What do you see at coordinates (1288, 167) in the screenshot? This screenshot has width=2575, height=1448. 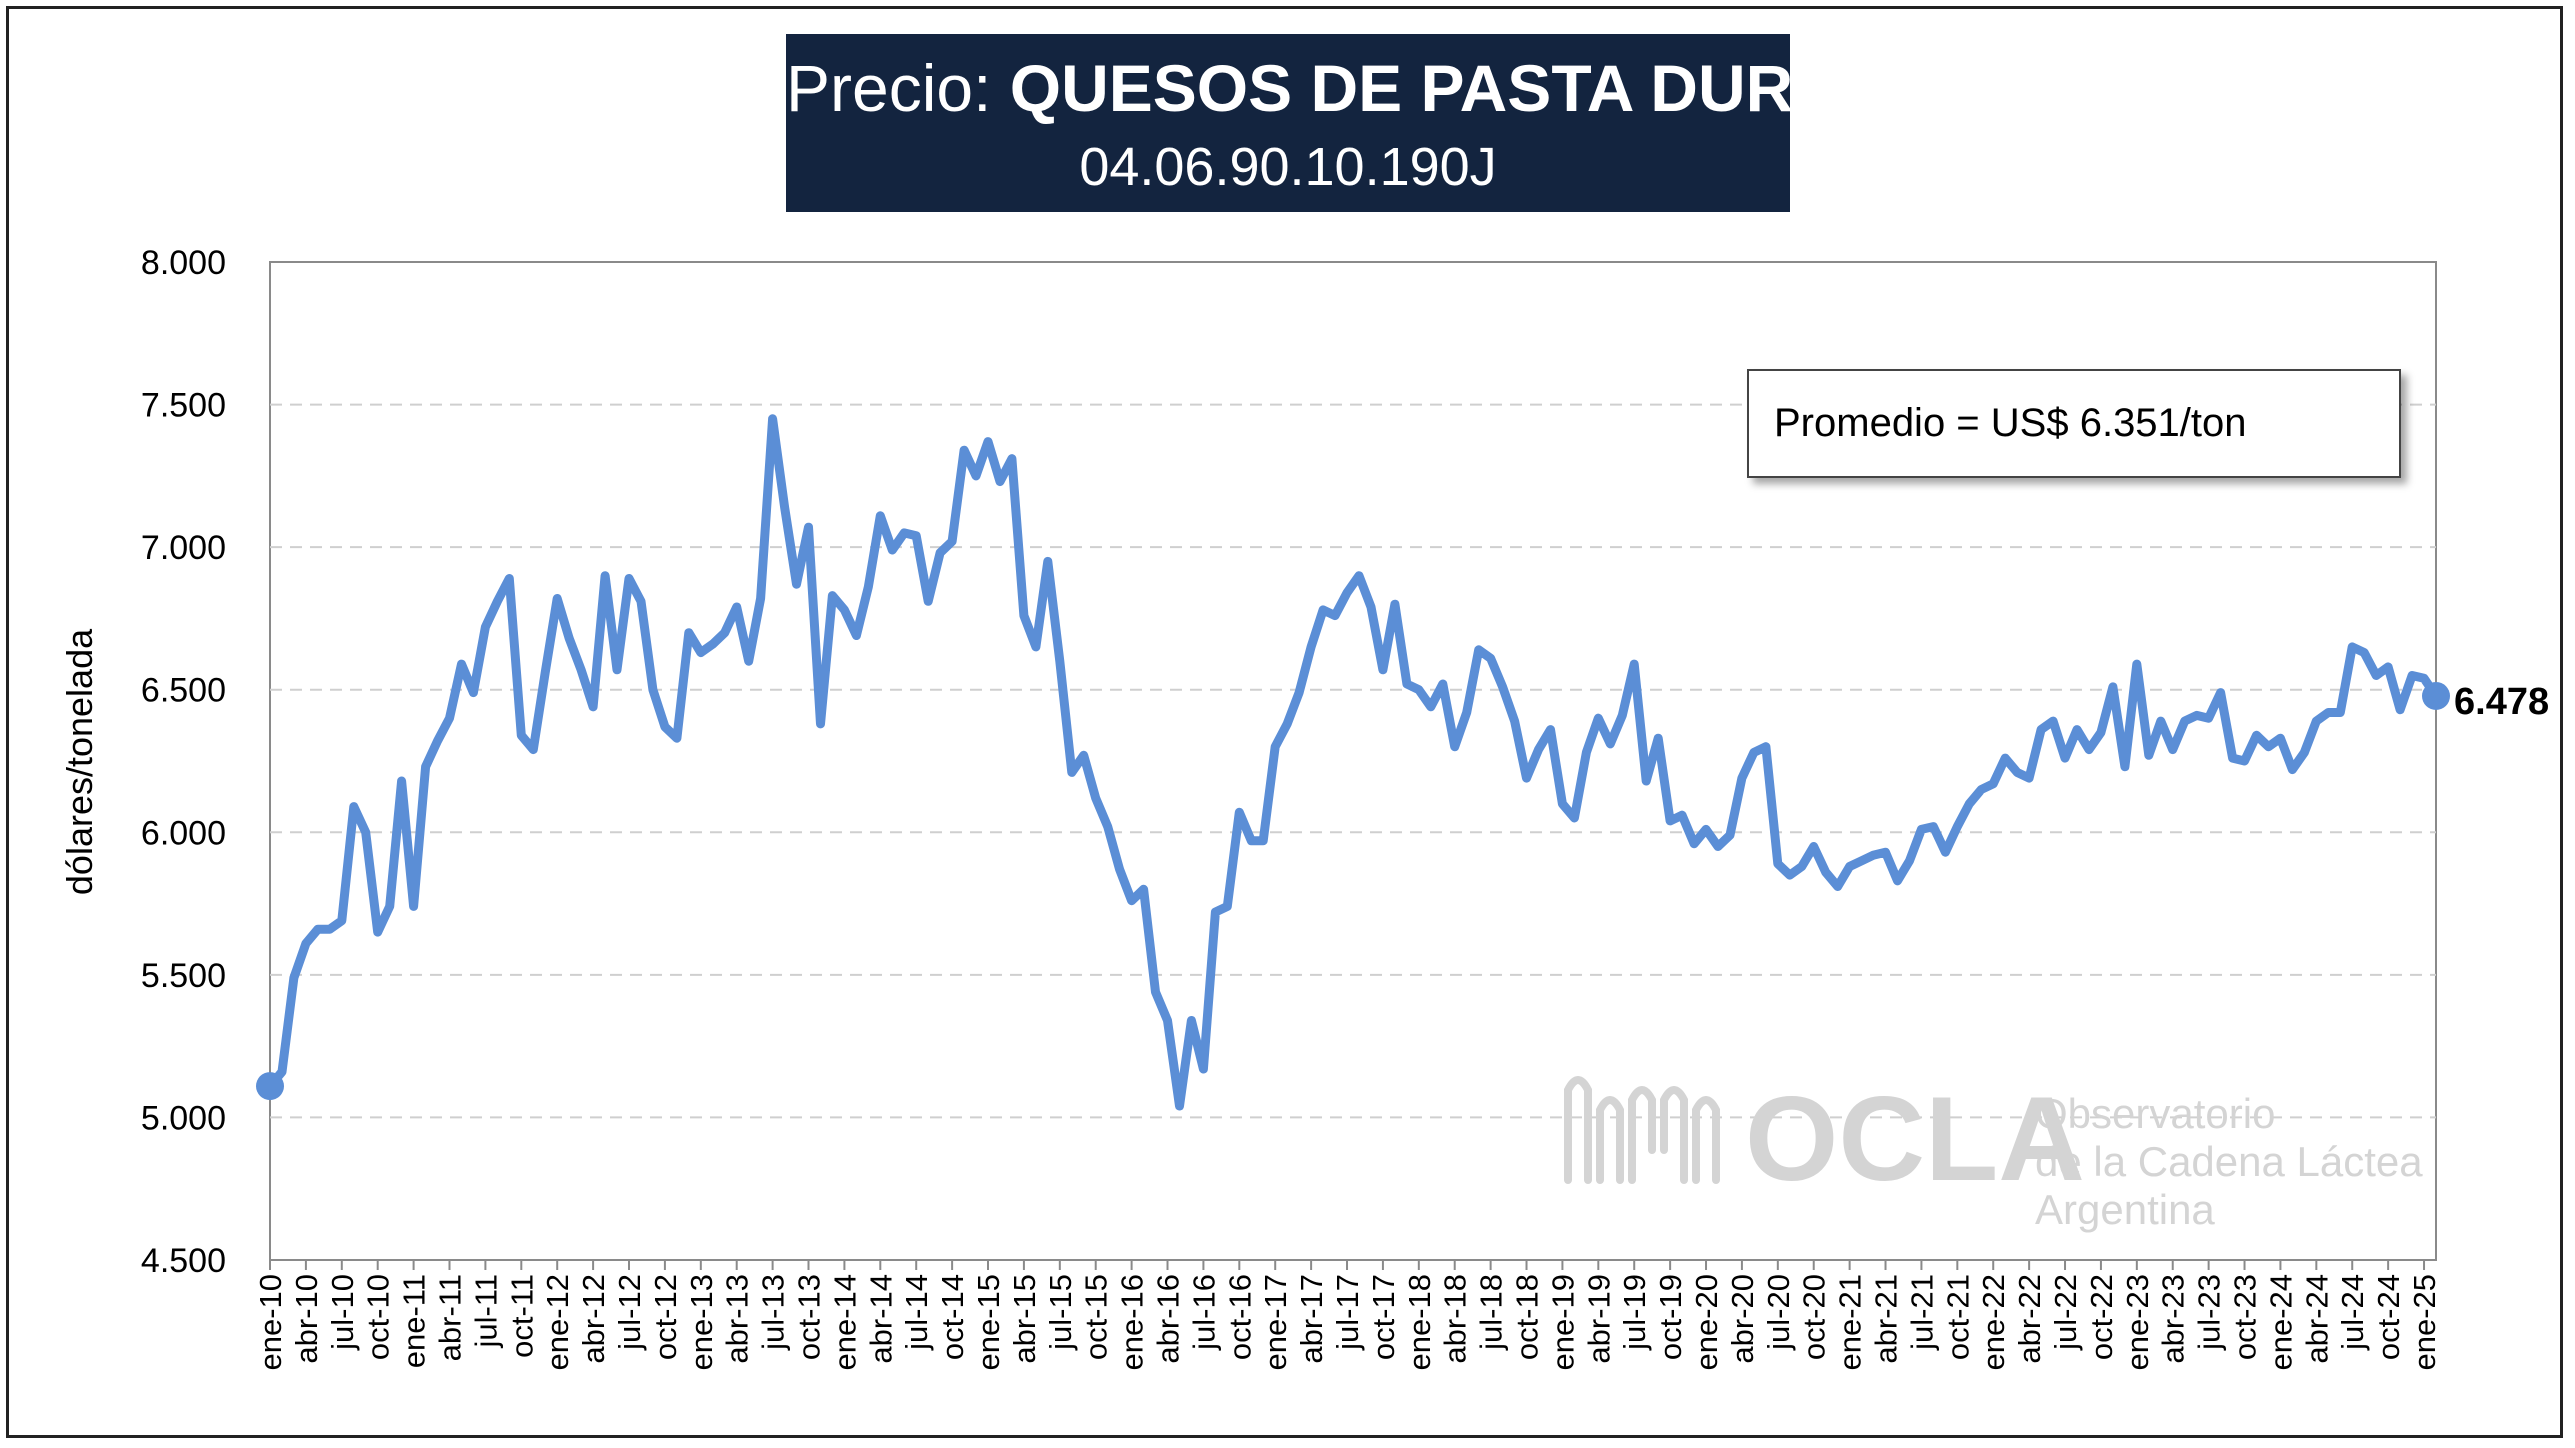 I see `chart-subtitle-code: 04.06.90.10.190J` at bounding box center [1288, 167].